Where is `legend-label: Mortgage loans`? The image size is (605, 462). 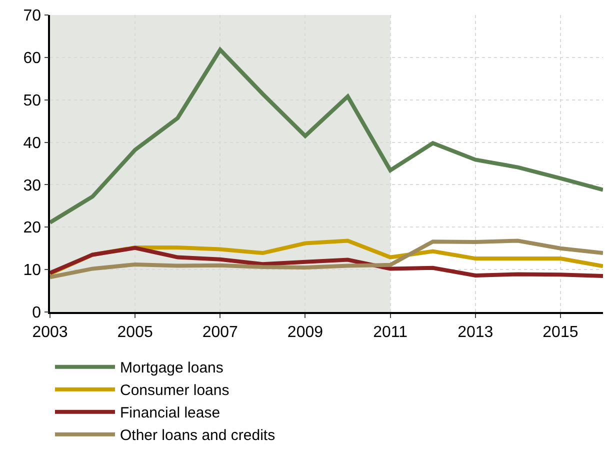 legend-label: Mortgage loans is located at coordinates (172, 368).